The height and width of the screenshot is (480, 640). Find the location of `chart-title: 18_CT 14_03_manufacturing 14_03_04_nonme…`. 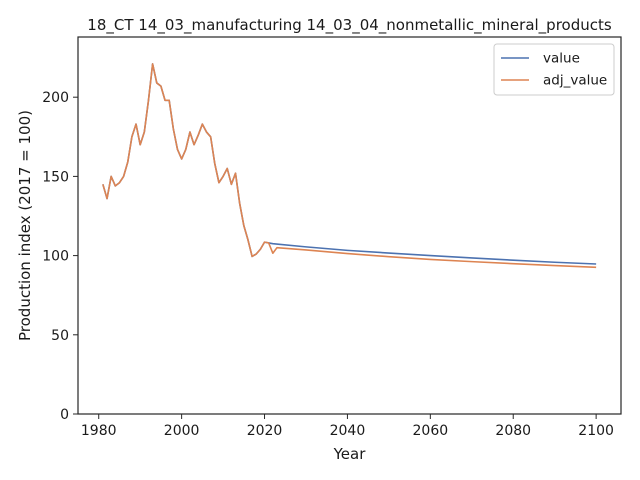

chart-title: 18_CT 14_03_manufacturing 14_03_04_nonme… is located at coordinates (349, 25).